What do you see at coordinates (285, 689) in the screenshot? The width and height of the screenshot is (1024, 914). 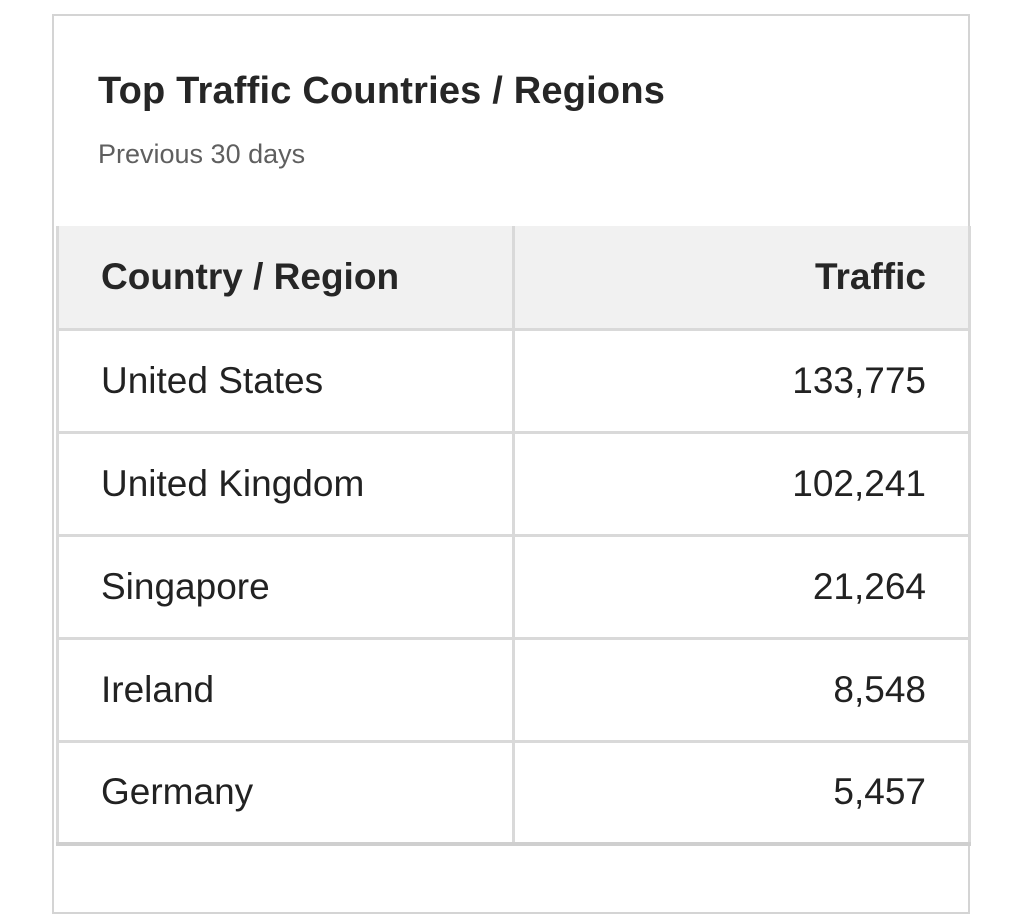 I see `country-cell: Ireland` at bounding box center [285, 689].